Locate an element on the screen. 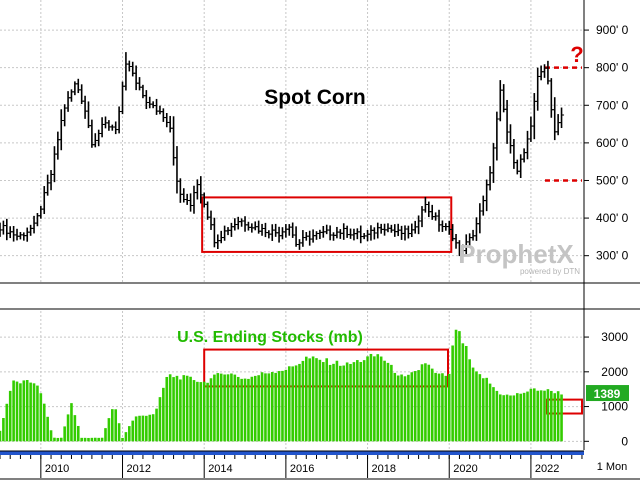  x-tick-label: 2022 is located at coordinates (547, 469).